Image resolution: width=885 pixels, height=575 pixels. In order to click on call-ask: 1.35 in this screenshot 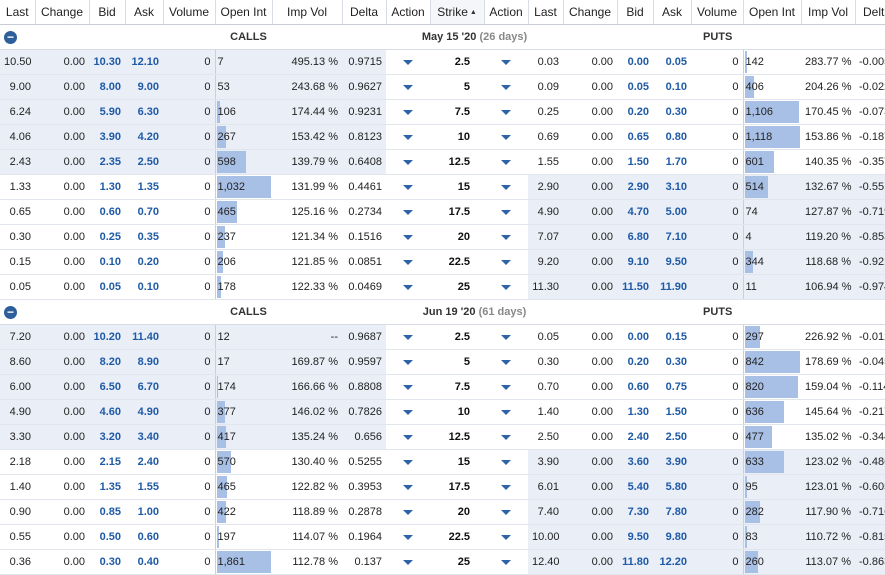, I will do `click(144, 187)`.